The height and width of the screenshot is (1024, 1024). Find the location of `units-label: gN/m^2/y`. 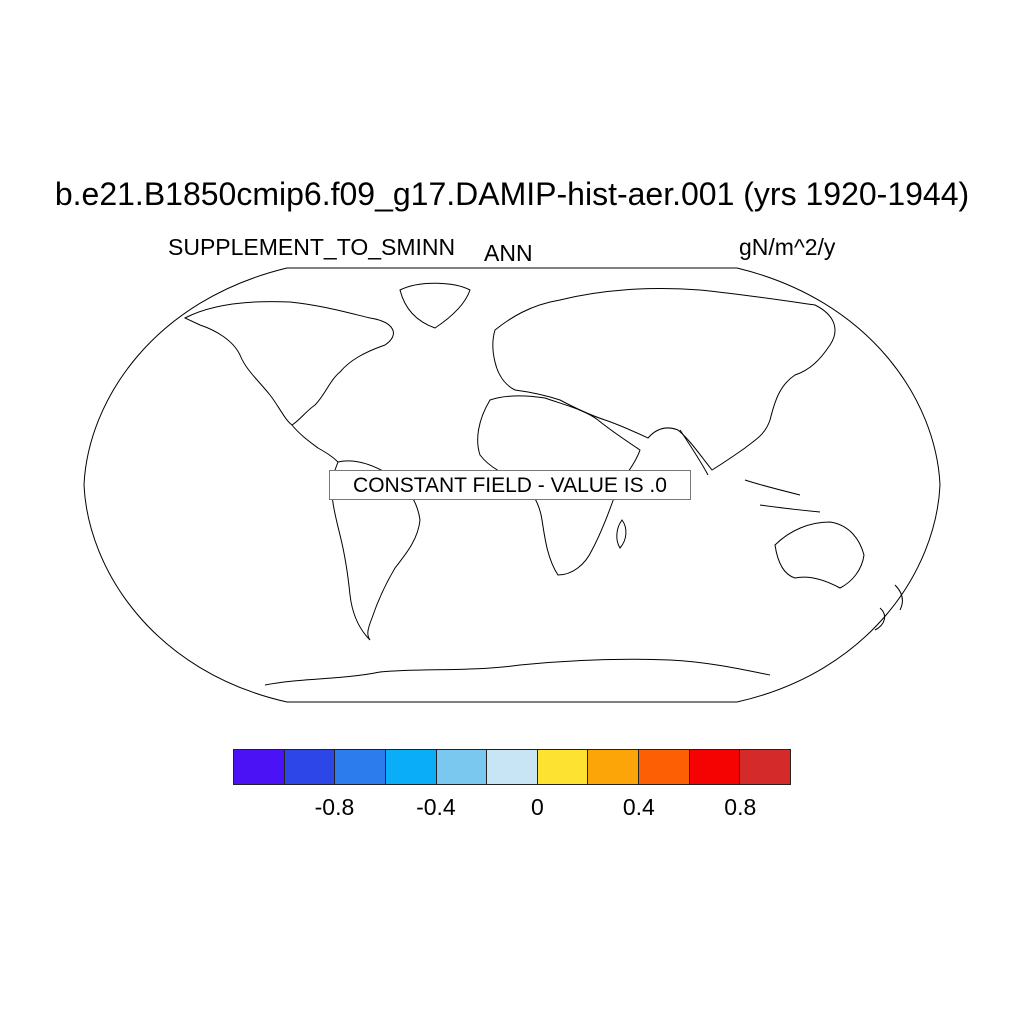

units-label: gN/m^2/y is located at coordinates (787, 247).